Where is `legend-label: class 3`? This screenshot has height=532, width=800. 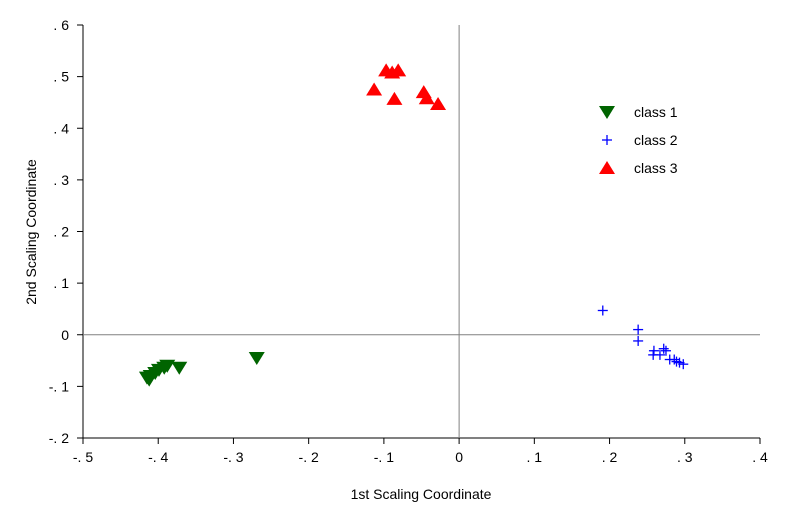
legend-label: class 3 is located at coordinates (656, 168).